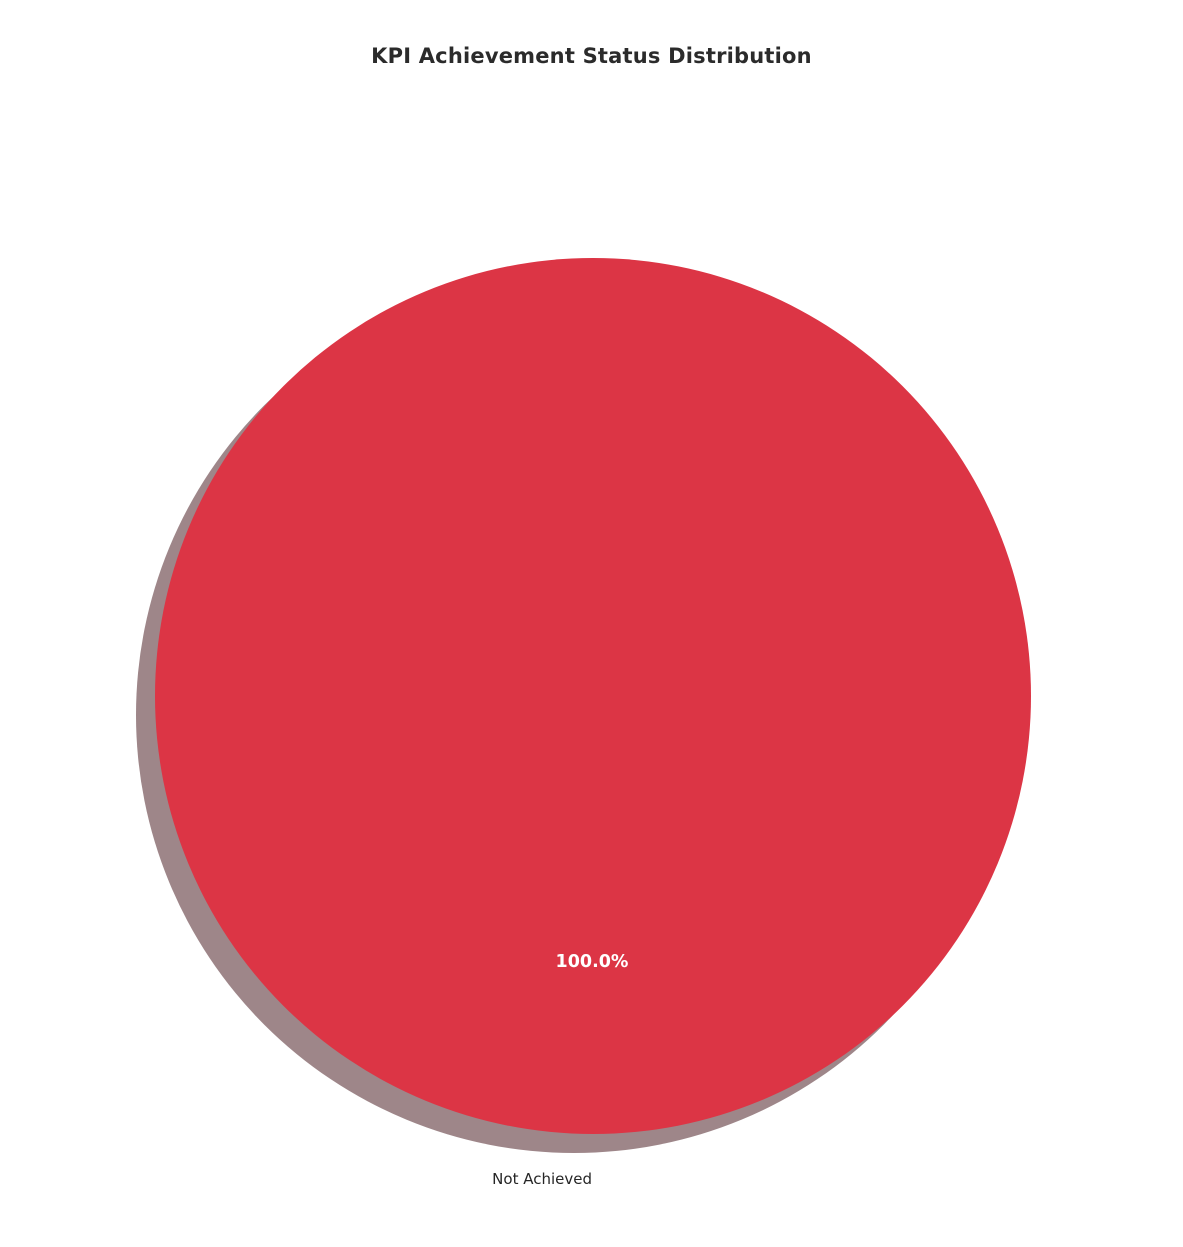  Describe the element at coordinates (542, 1179) in the screenshot. I see `pie-category-label: Not Achieved` at that location.